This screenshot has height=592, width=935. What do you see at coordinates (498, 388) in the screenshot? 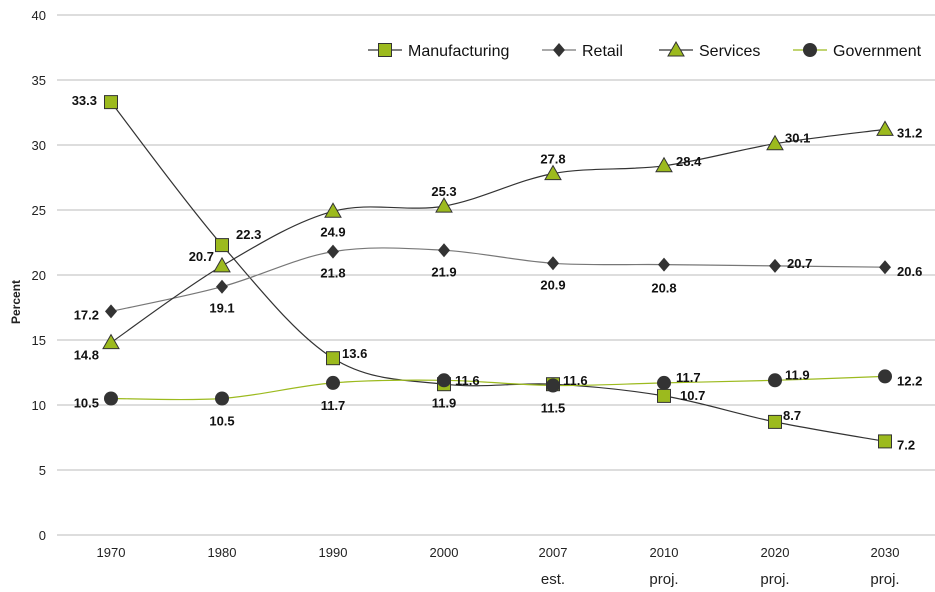
I see `series-line-government` at bounding box center [498, 388].